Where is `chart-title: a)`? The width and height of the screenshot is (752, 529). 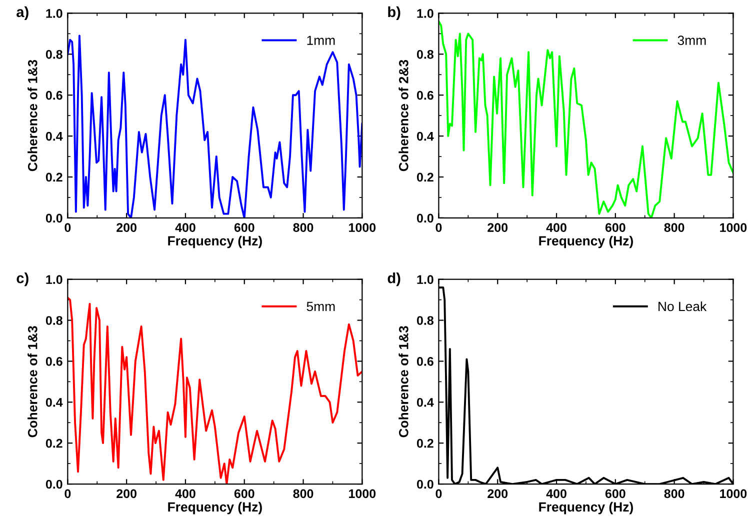
chart-title: a) is located at coordinates (22, 13).